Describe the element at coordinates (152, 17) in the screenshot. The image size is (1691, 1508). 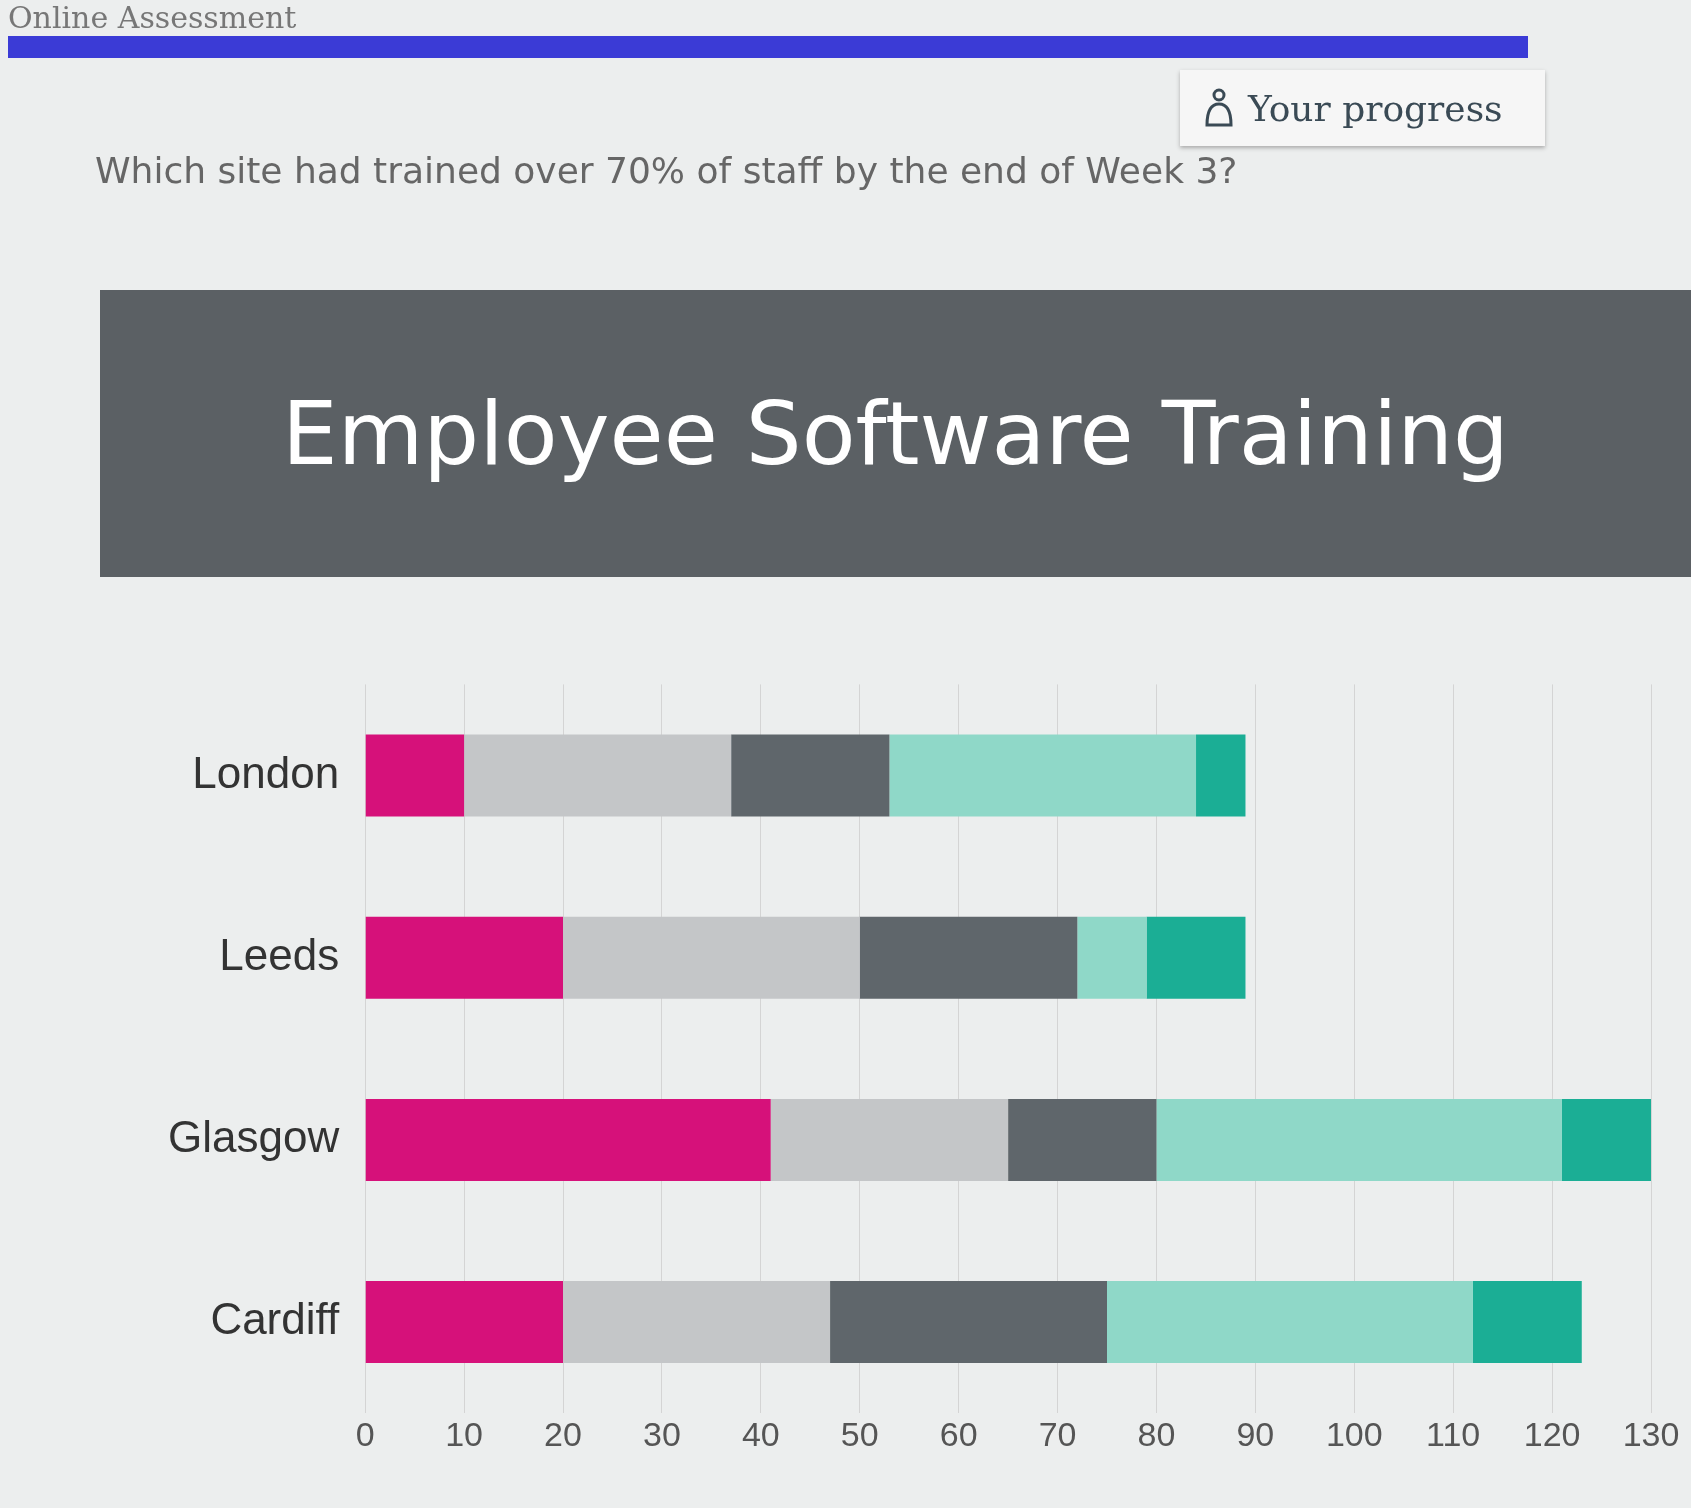
I see `text: Online Assessment` at that location.